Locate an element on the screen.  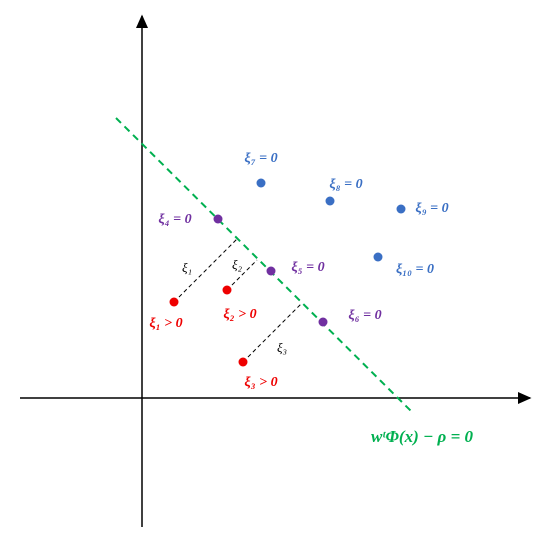
slack-label: ξ₁ is located at coordinates (187, 267).